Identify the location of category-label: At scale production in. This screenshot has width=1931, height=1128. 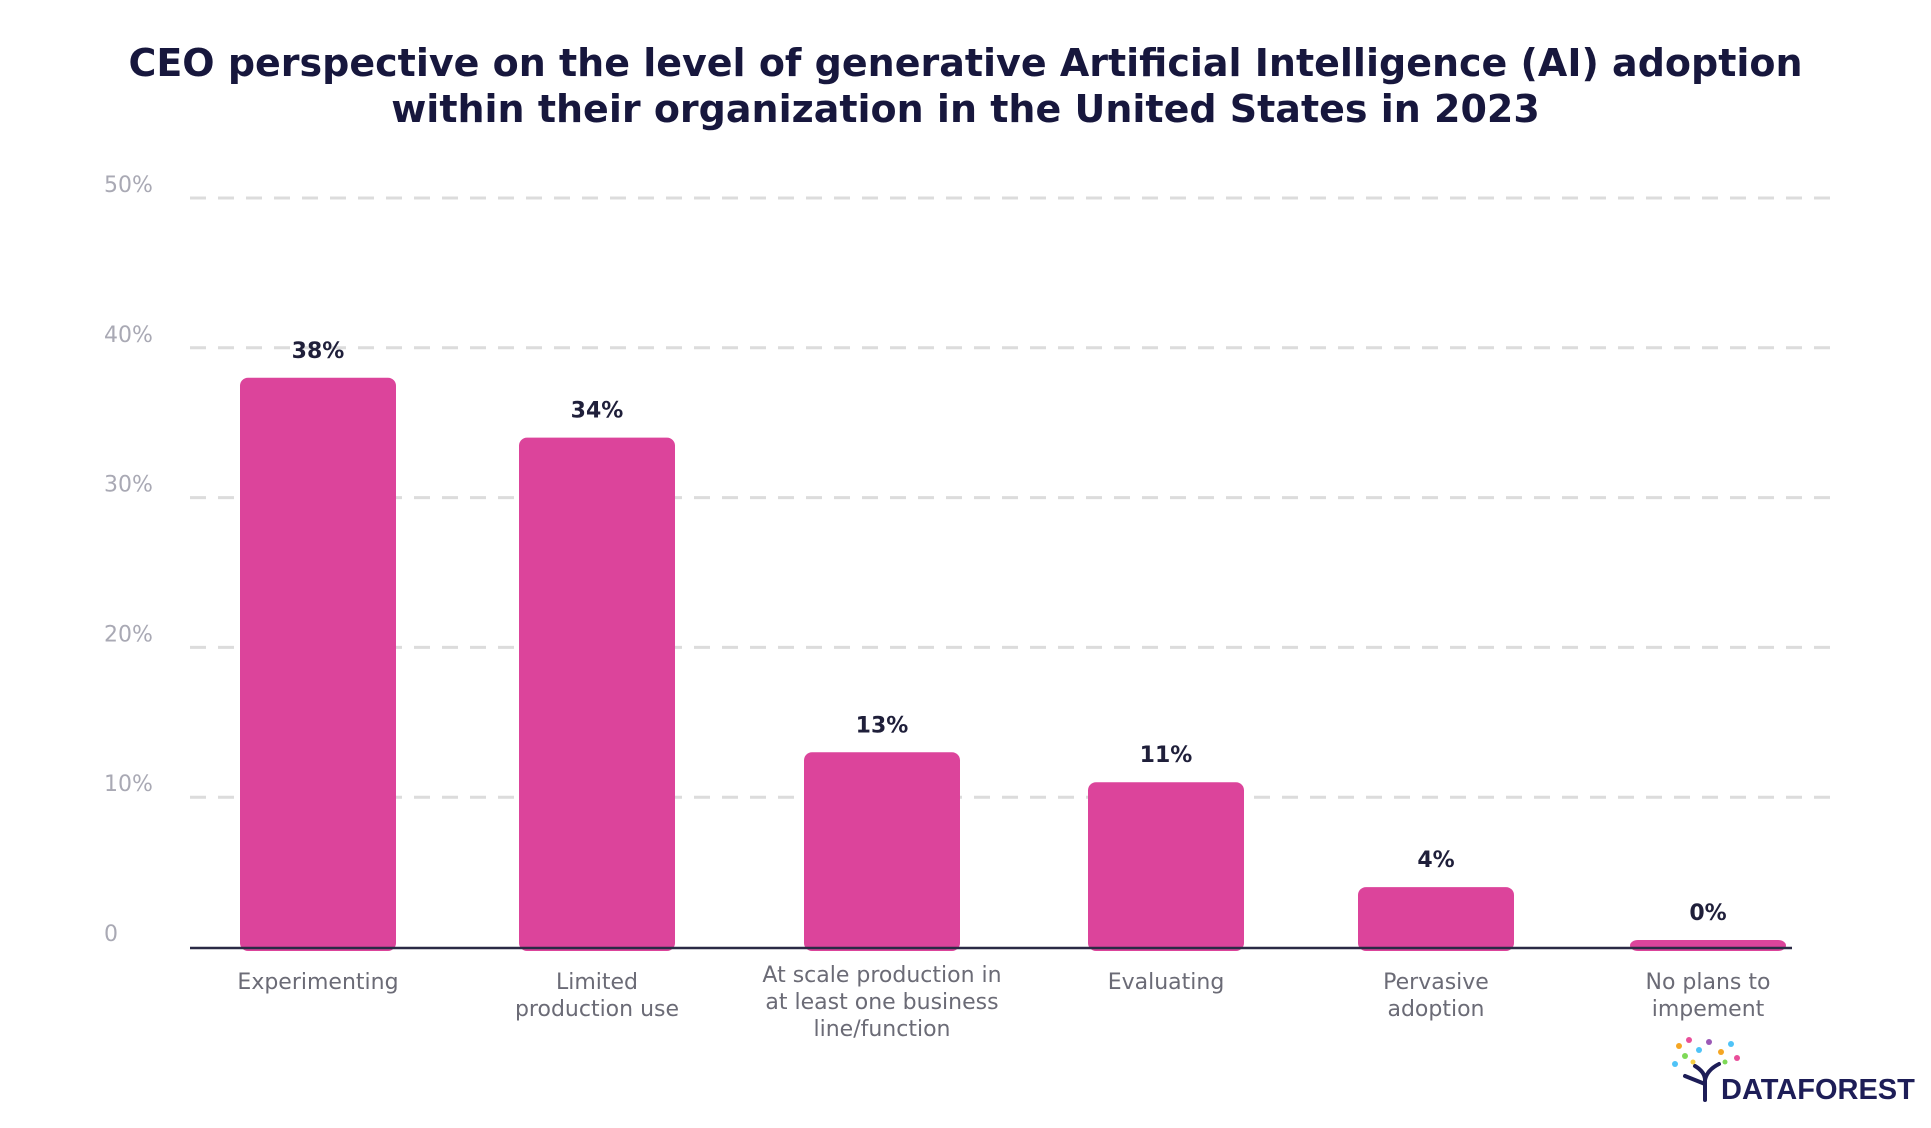
(881, 975).